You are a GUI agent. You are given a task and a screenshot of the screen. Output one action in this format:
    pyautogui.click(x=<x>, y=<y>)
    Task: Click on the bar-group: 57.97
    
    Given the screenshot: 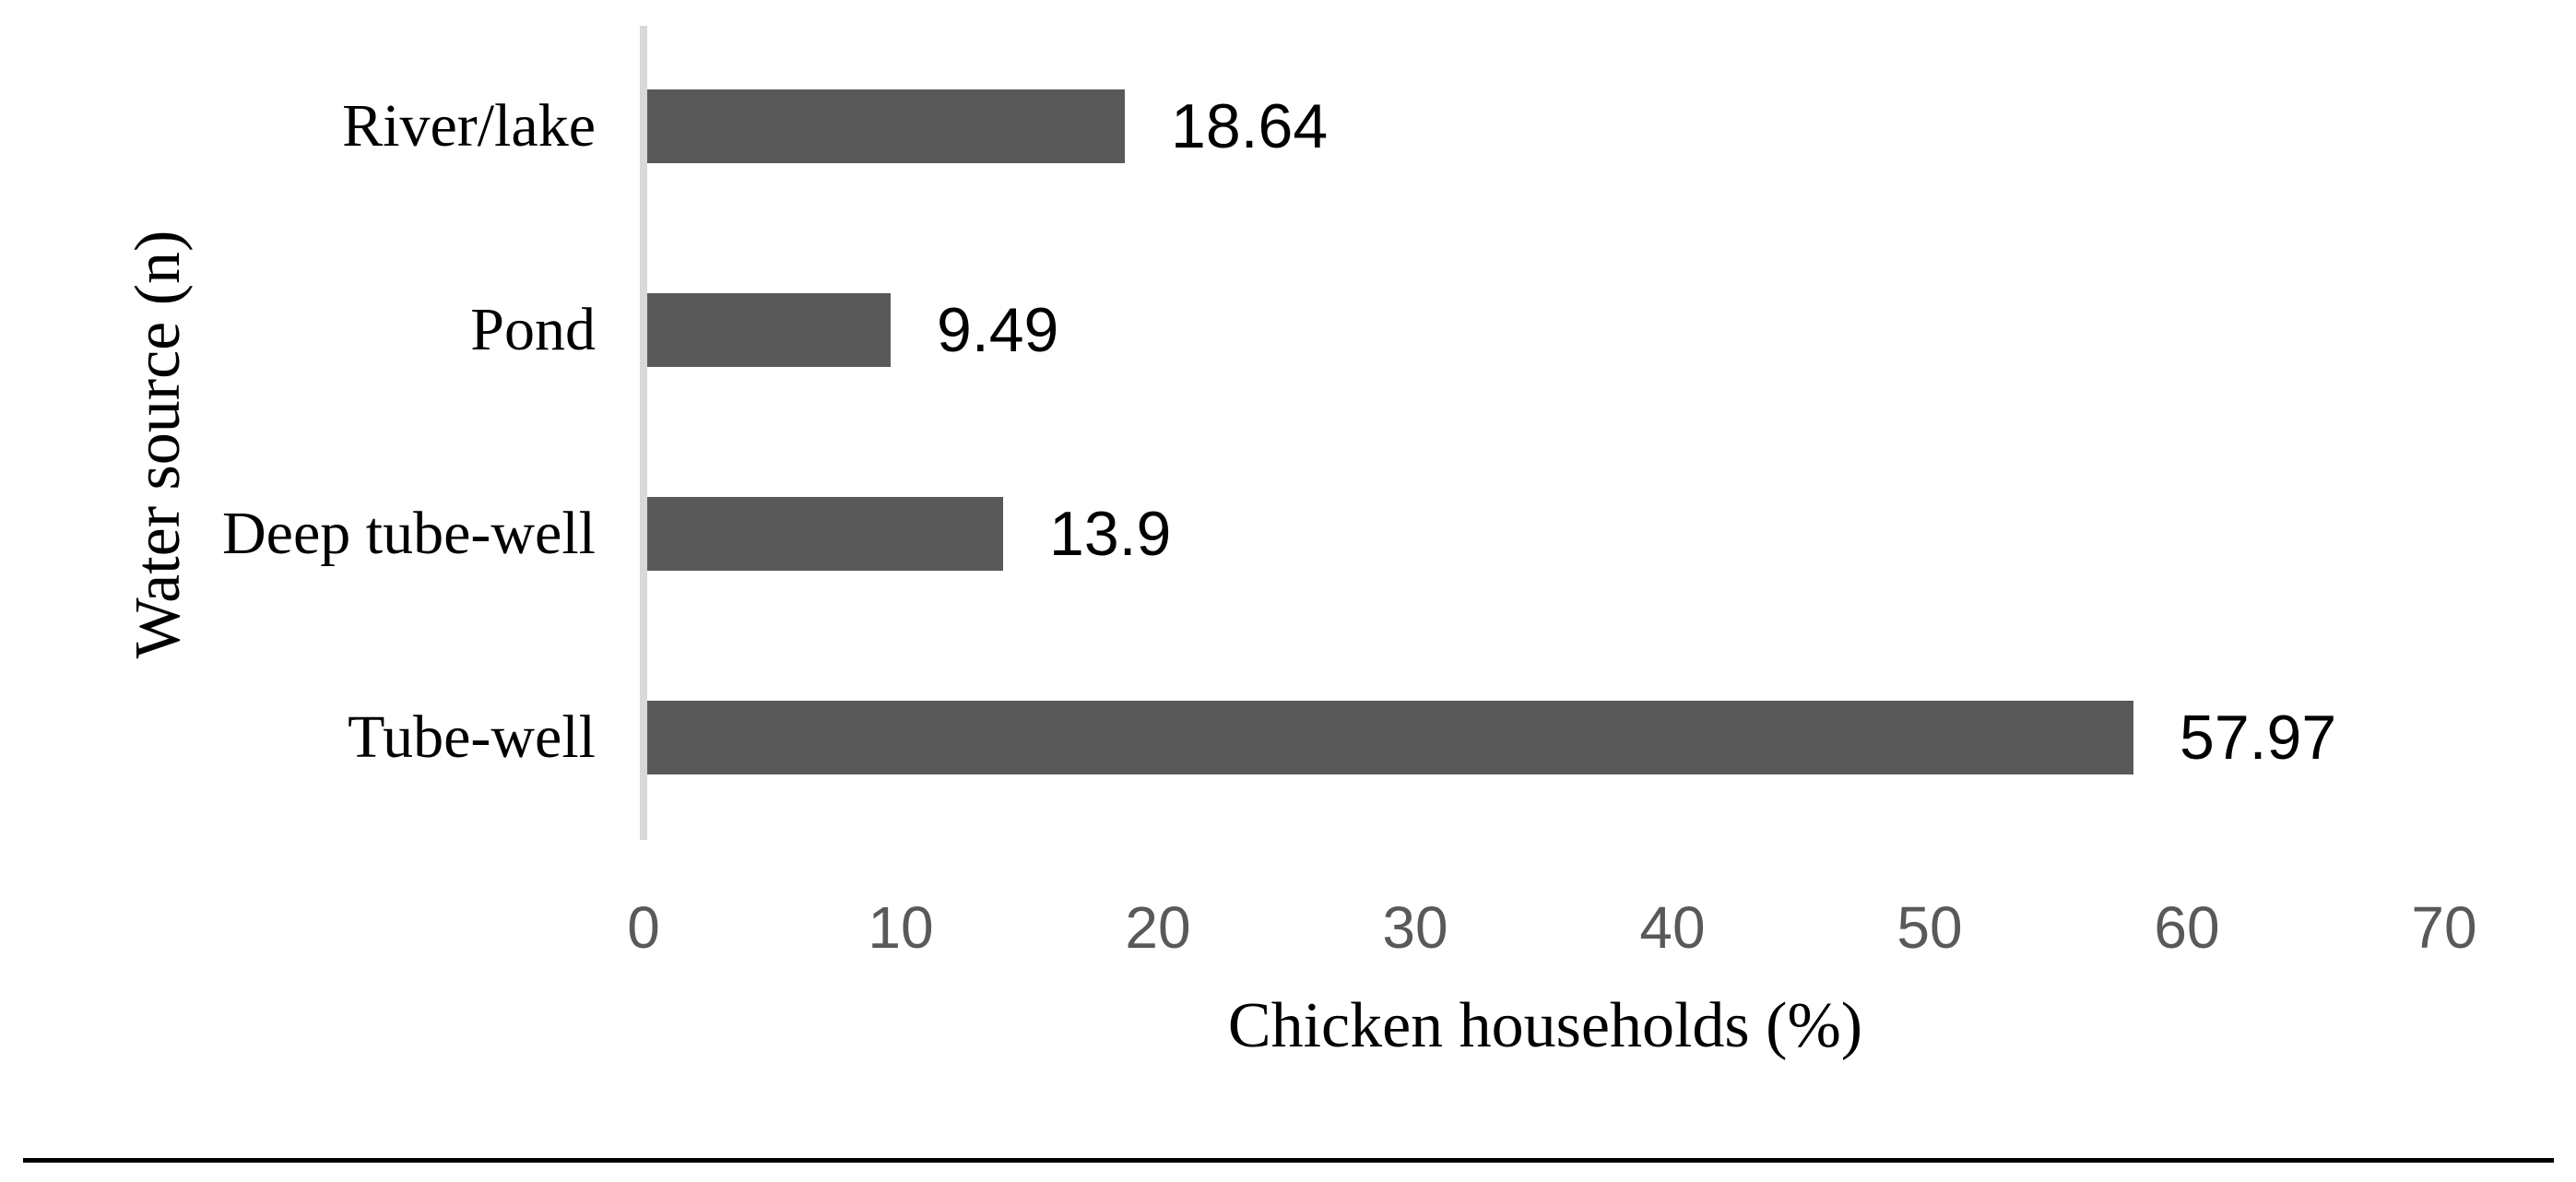 What is the action you would take?
    pyautogui.click(x=1491, y=737)
    